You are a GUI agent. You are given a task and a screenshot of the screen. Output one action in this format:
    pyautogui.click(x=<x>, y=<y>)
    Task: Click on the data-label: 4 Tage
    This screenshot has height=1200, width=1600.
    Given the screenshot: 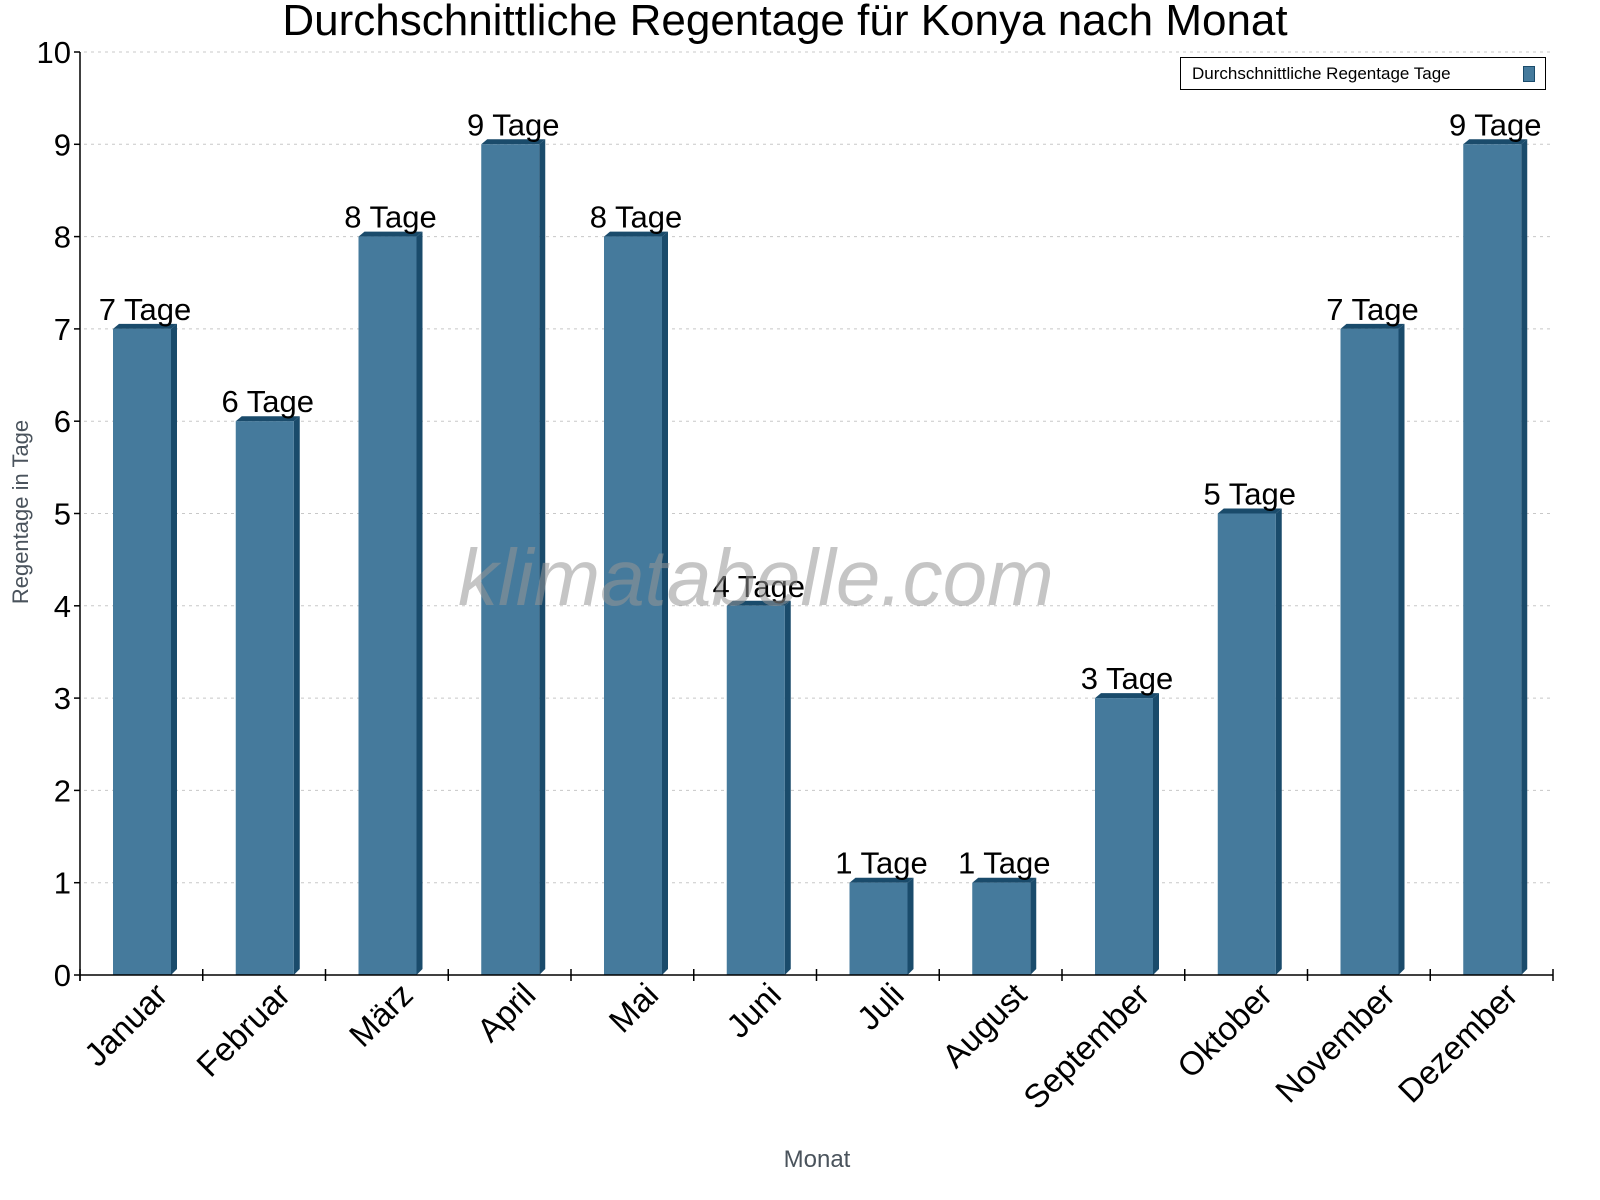 What is the action you would take?
    pyautogui.click(x=758, y=586)
    